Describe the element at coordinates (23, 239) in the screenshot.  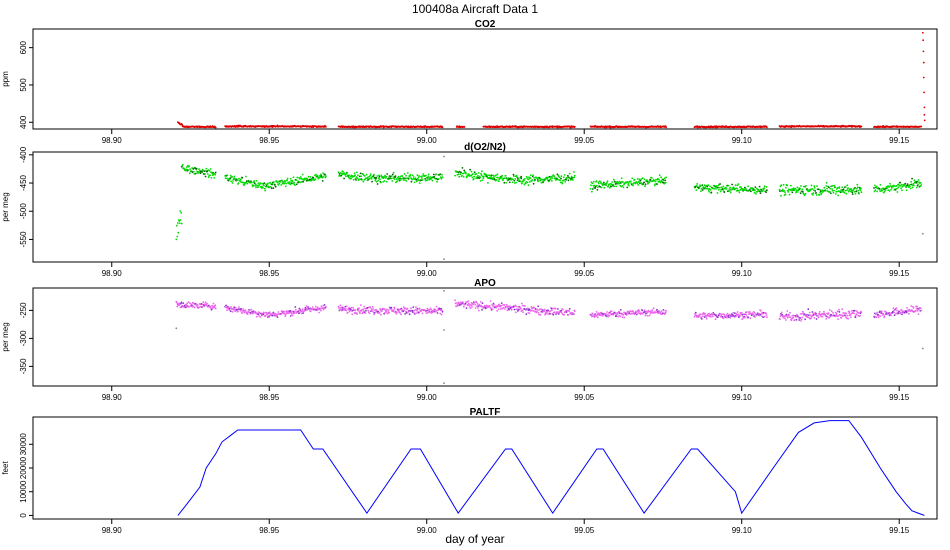
I see `y-tick-label: -550` at that location.